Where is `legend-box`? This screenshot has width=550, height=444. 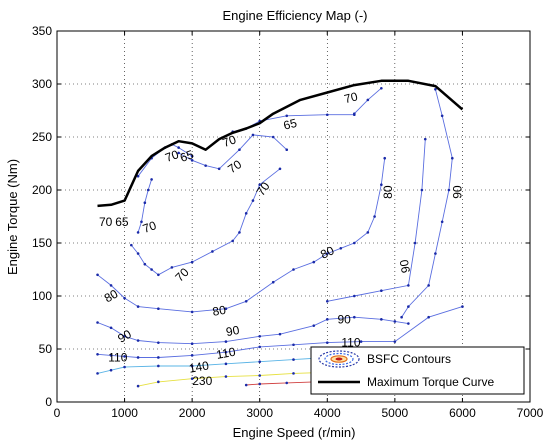
legend-box is located at coordinates (417, 370).